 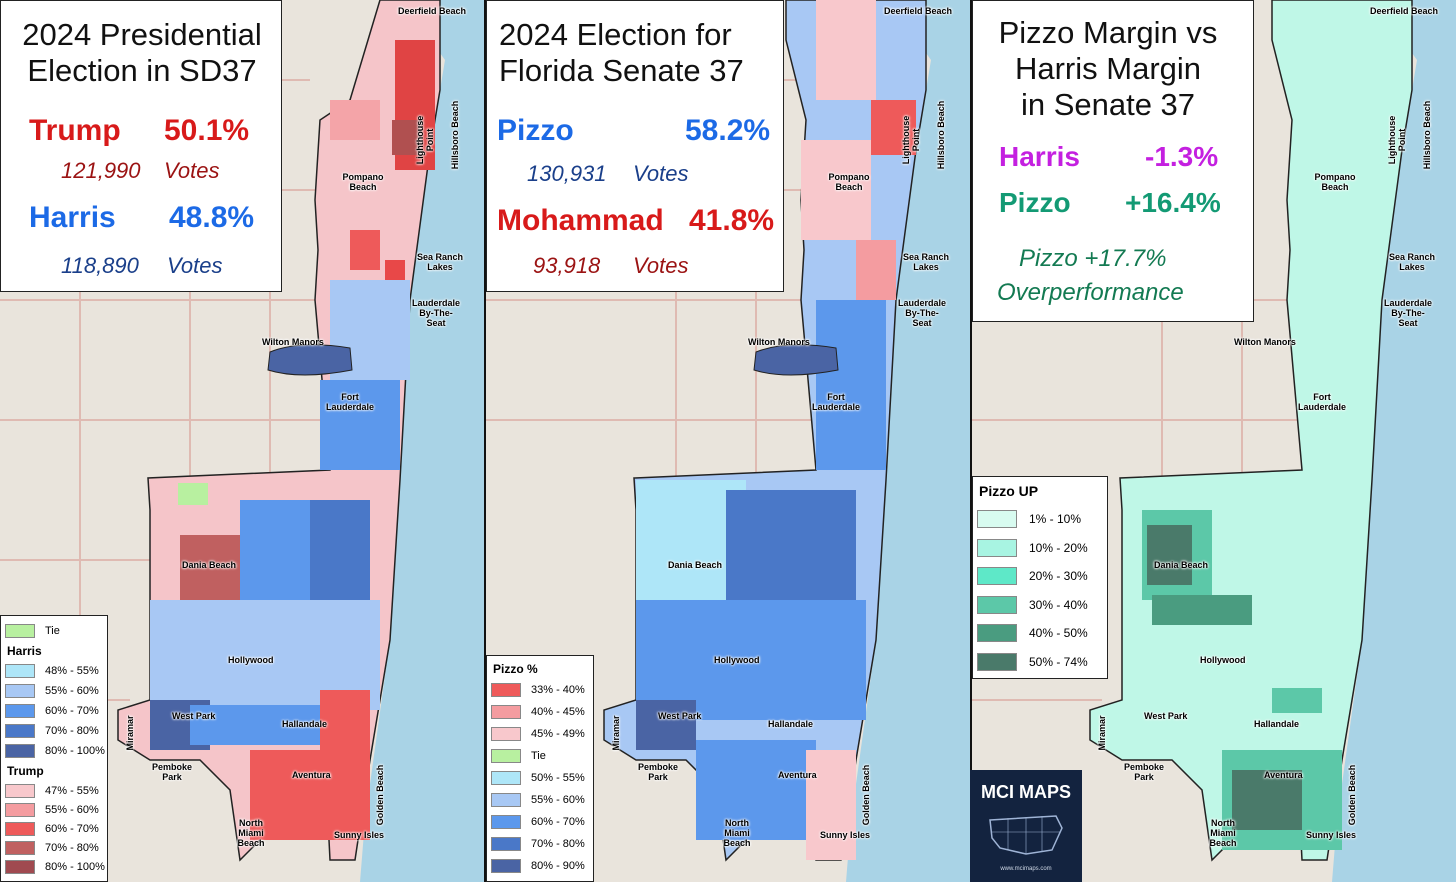 I want to click on legend-header: Pizzo UP, so click(x=1009, y=491).